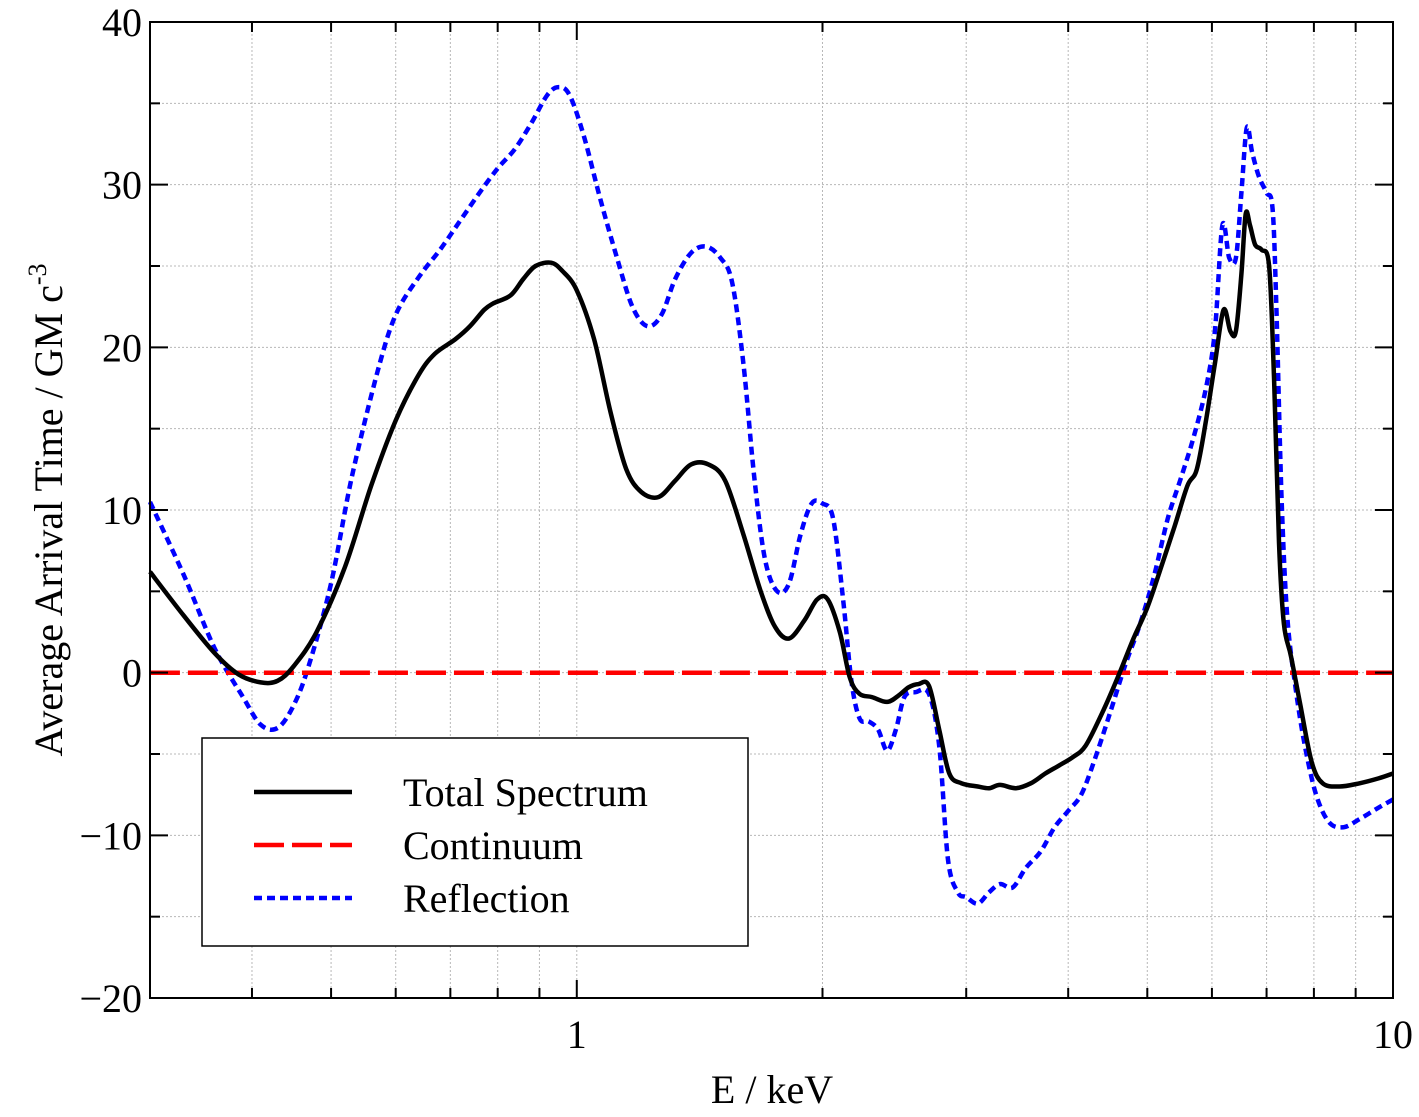 The height and width of the screenshot is (1117, 1419). Describe the element at coordinates (48, 520) in the screenshot. I see `y-axis-label-text: Average Arrival Time / GM c` at that location.